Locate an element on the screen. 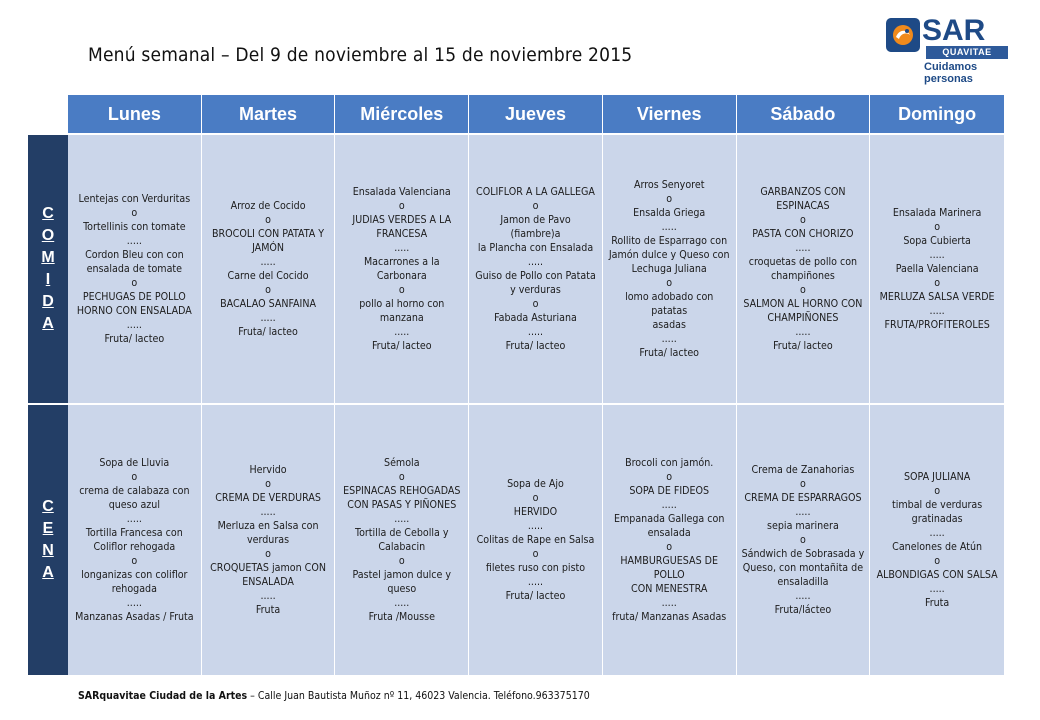 The height and width of the screenshot is (720, 1040). menu-line: Ensalda Griega is located at coordinates (669, 213).